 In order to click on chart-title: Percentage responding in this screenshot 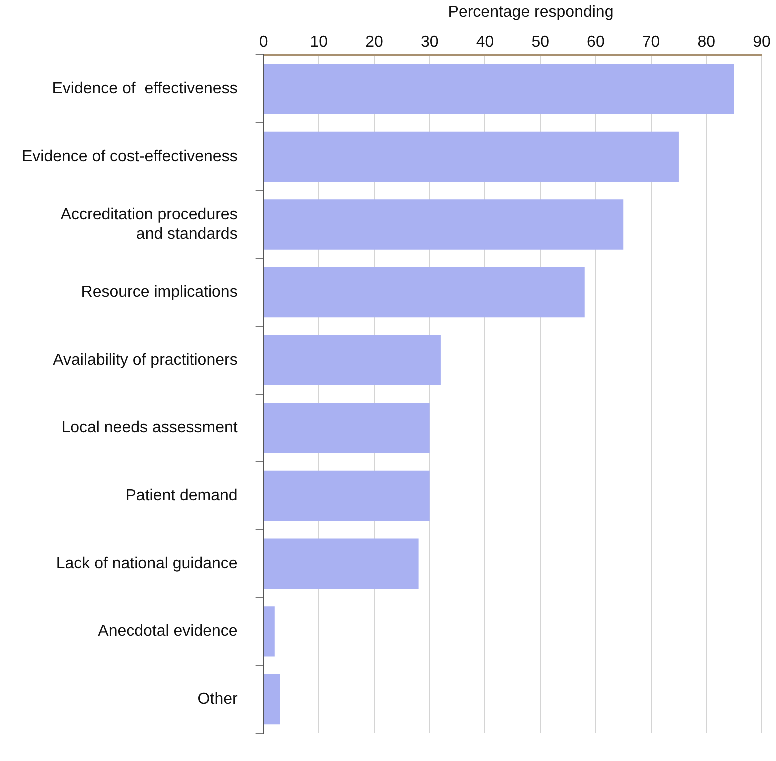, I will do `click(531, 13)`.